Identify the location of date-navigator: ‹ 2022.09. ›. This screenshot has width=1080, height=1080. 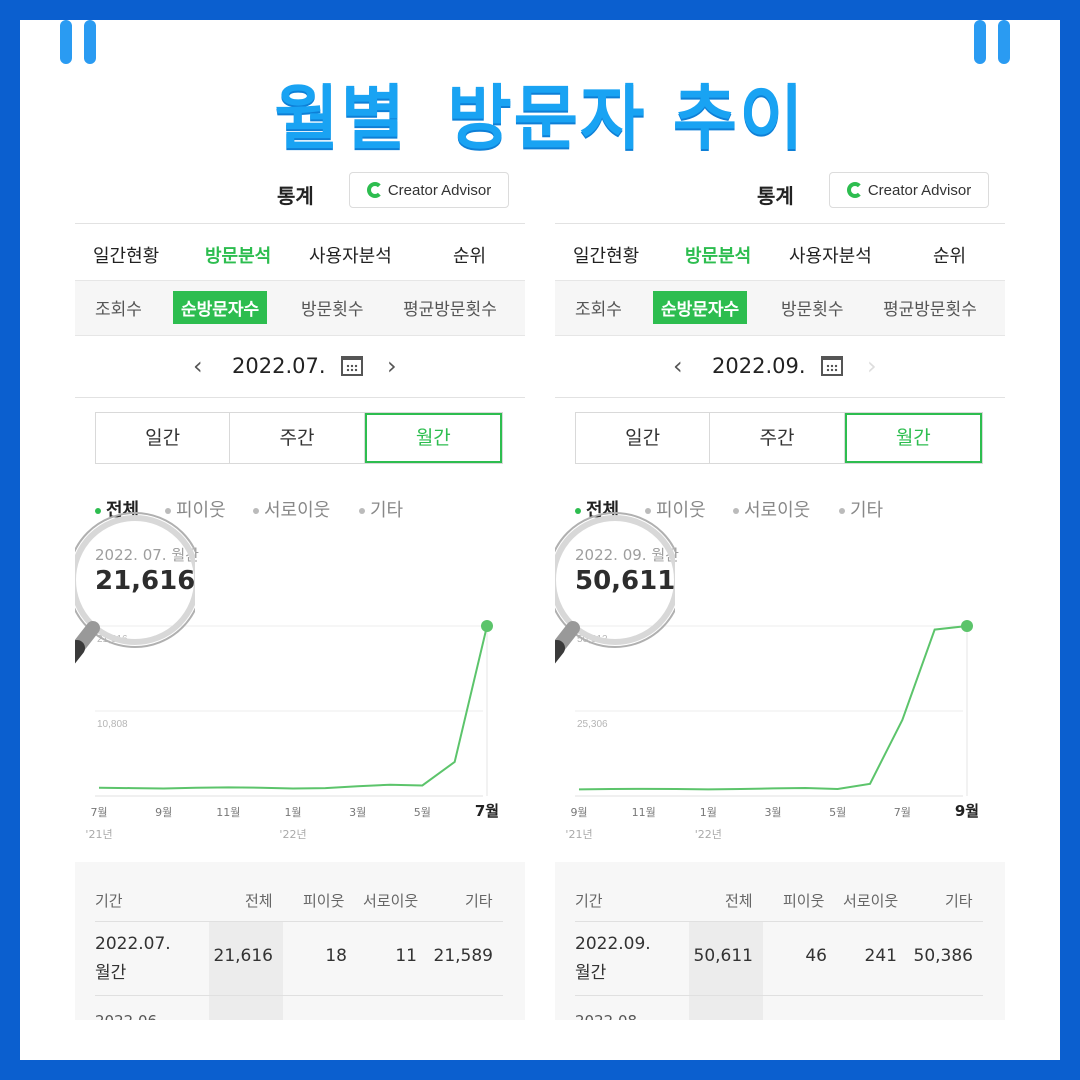
(780, 367).